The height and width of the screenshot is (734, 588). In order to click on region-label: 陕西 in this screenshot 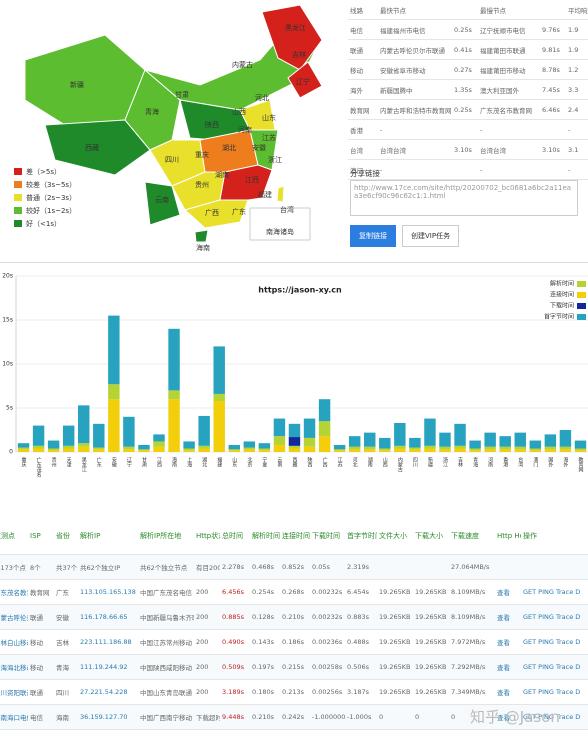, I will do `click(212, 124)`.